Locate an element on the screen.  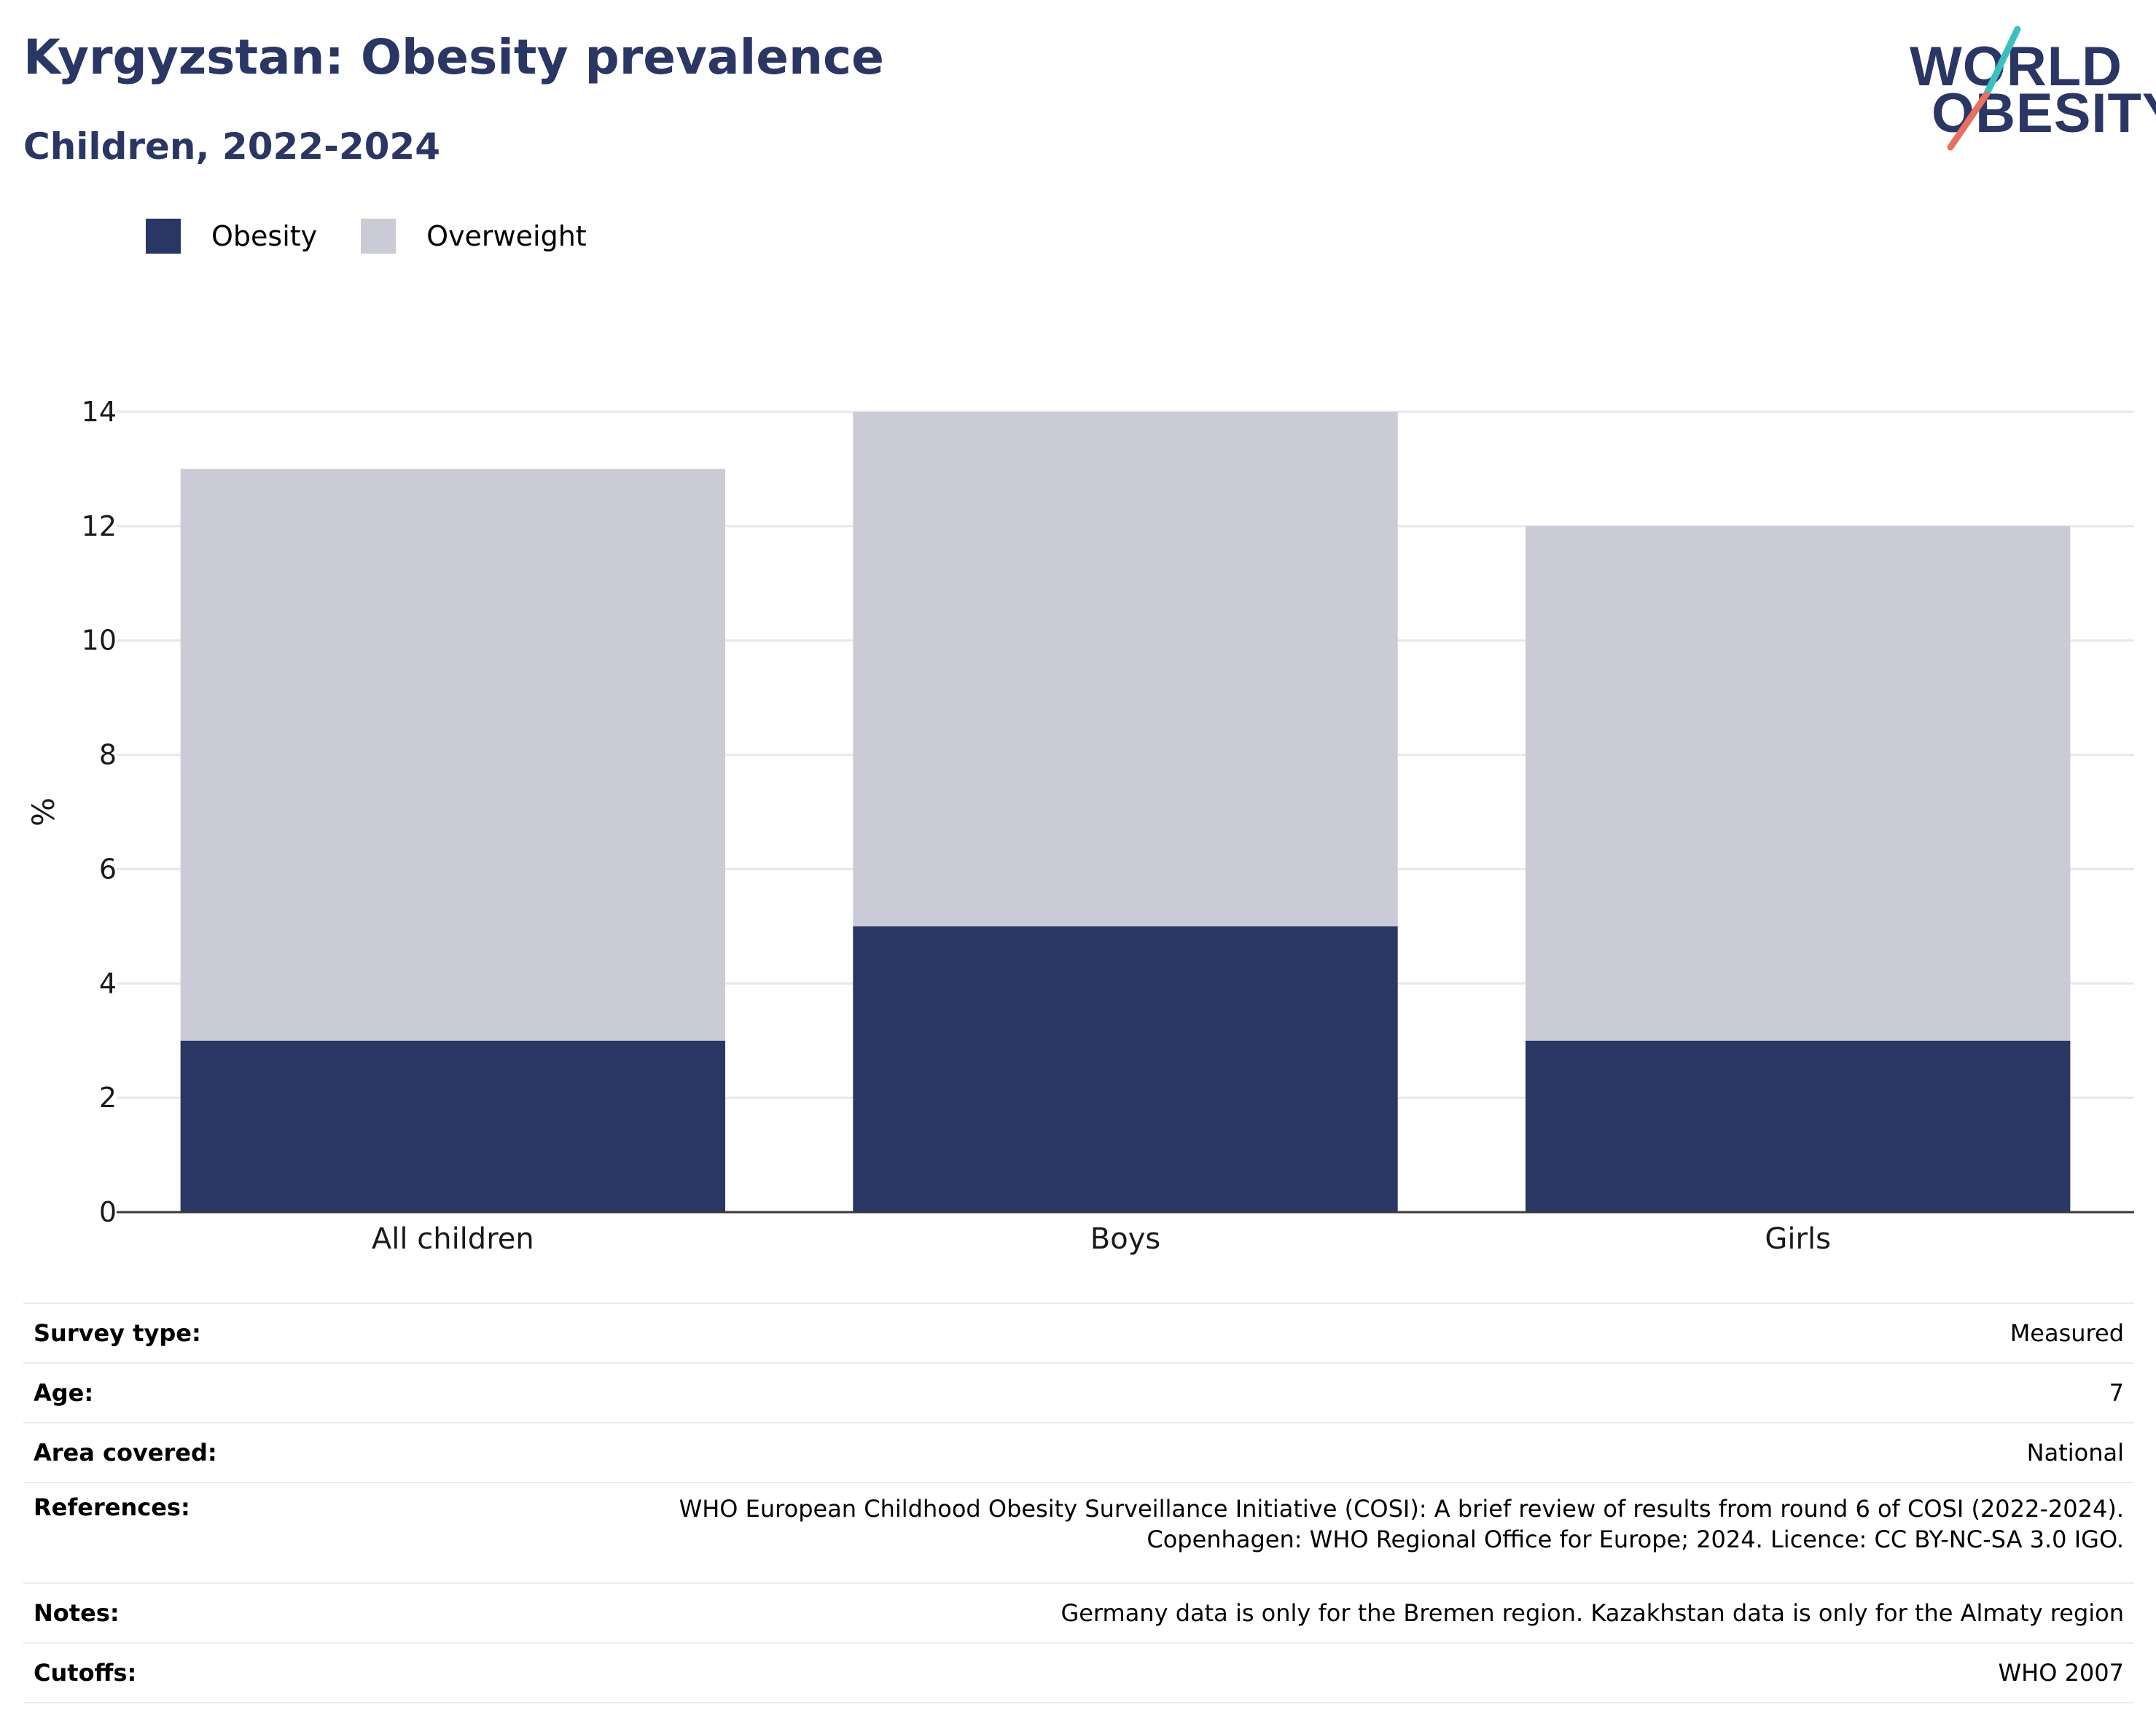
y-axis-label: % is located at coordinates (43, 812).